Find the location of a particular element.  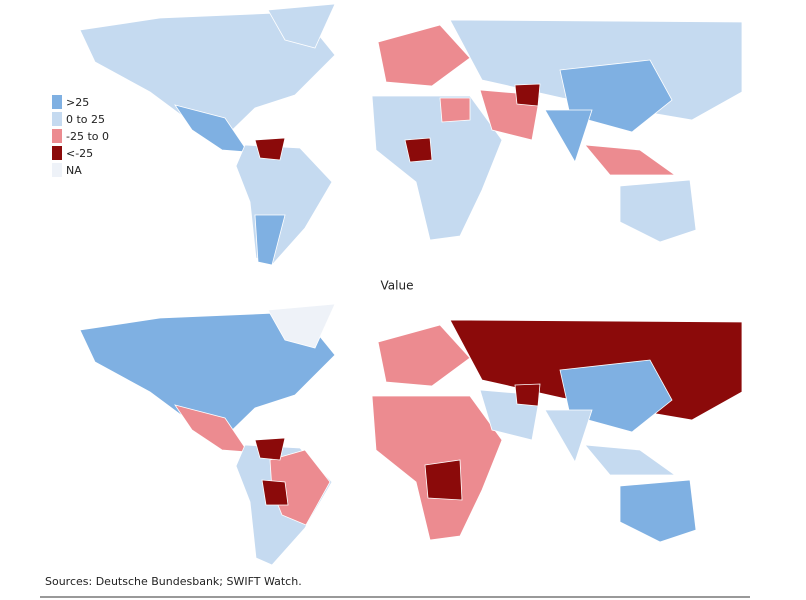

legend-label: -25 to 0 is located at coordinates (87, 136).